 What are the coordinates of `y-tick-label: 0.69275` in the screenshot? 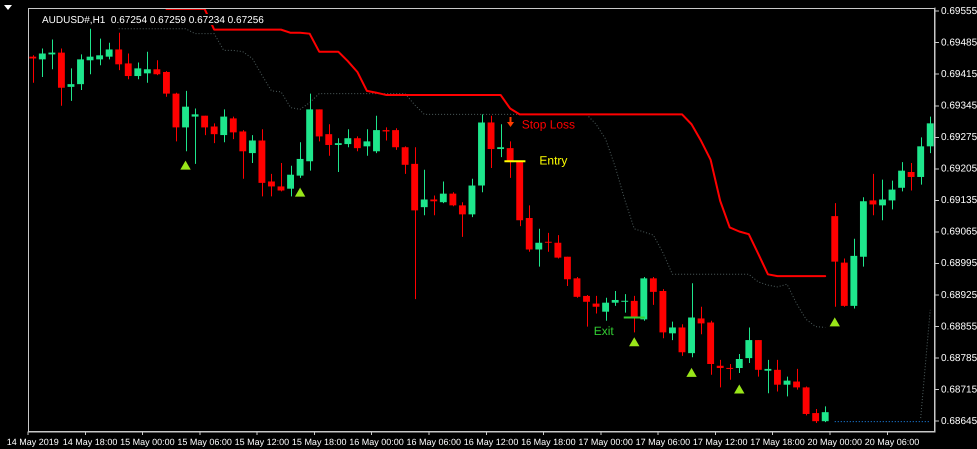 It's located at (959, 138).